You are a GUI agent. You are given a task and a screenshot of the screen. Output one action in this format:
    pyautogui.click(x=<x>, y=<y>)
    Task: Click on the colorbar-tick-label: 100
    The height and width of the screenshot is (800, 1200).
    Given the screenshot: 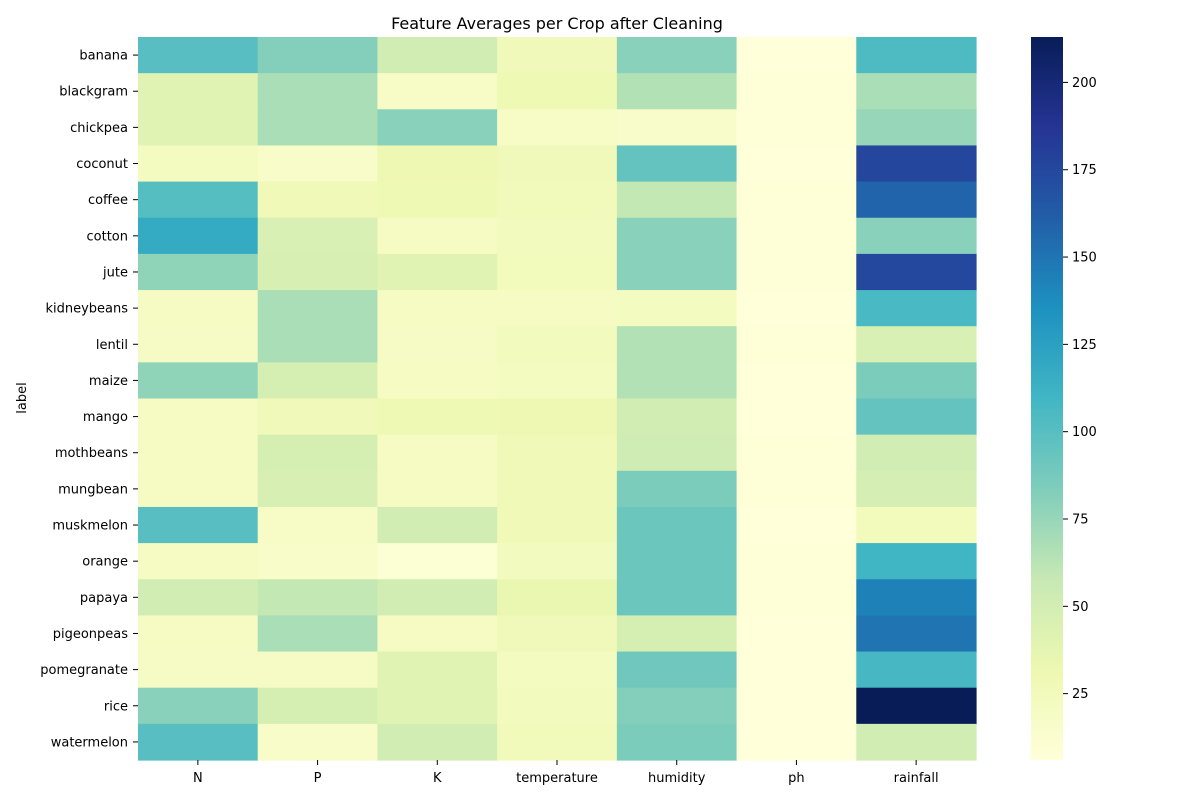 What is the action you would take?
    pyautogui.click(x=1084, y=432)
    